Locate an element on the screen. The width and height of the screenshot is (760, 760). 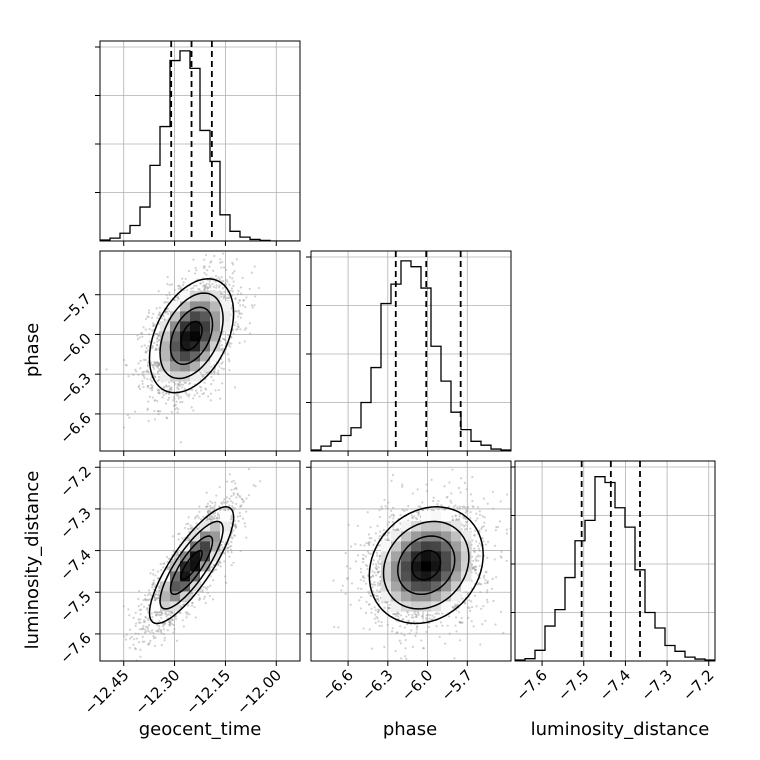
y-tick-label-luminosity_distance: −7.5 is located at coordinates (75, 606).